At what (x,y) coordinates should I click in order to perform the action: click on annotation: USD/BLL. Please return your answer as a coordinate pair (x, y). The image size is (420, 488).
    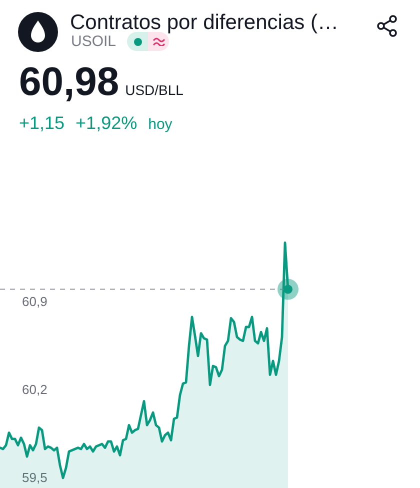
    Looking at the image, I should click on (154, 90).